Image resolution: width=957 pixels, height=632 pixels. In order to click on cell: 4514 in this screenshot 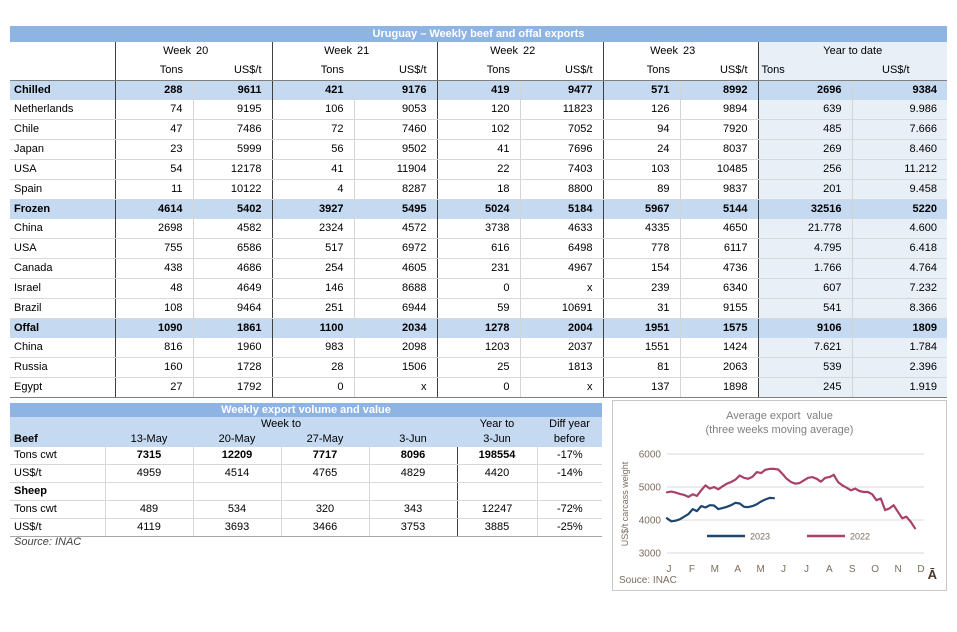, I will do `click(236, 473)`.